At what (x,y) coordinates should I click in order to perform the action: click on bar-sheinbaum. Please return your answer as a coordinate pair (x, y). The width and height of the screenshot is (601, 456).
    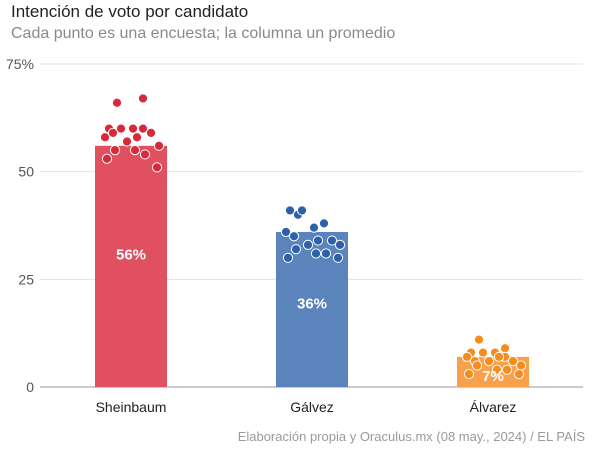
    Looking at the image, I should click on (131, 266).